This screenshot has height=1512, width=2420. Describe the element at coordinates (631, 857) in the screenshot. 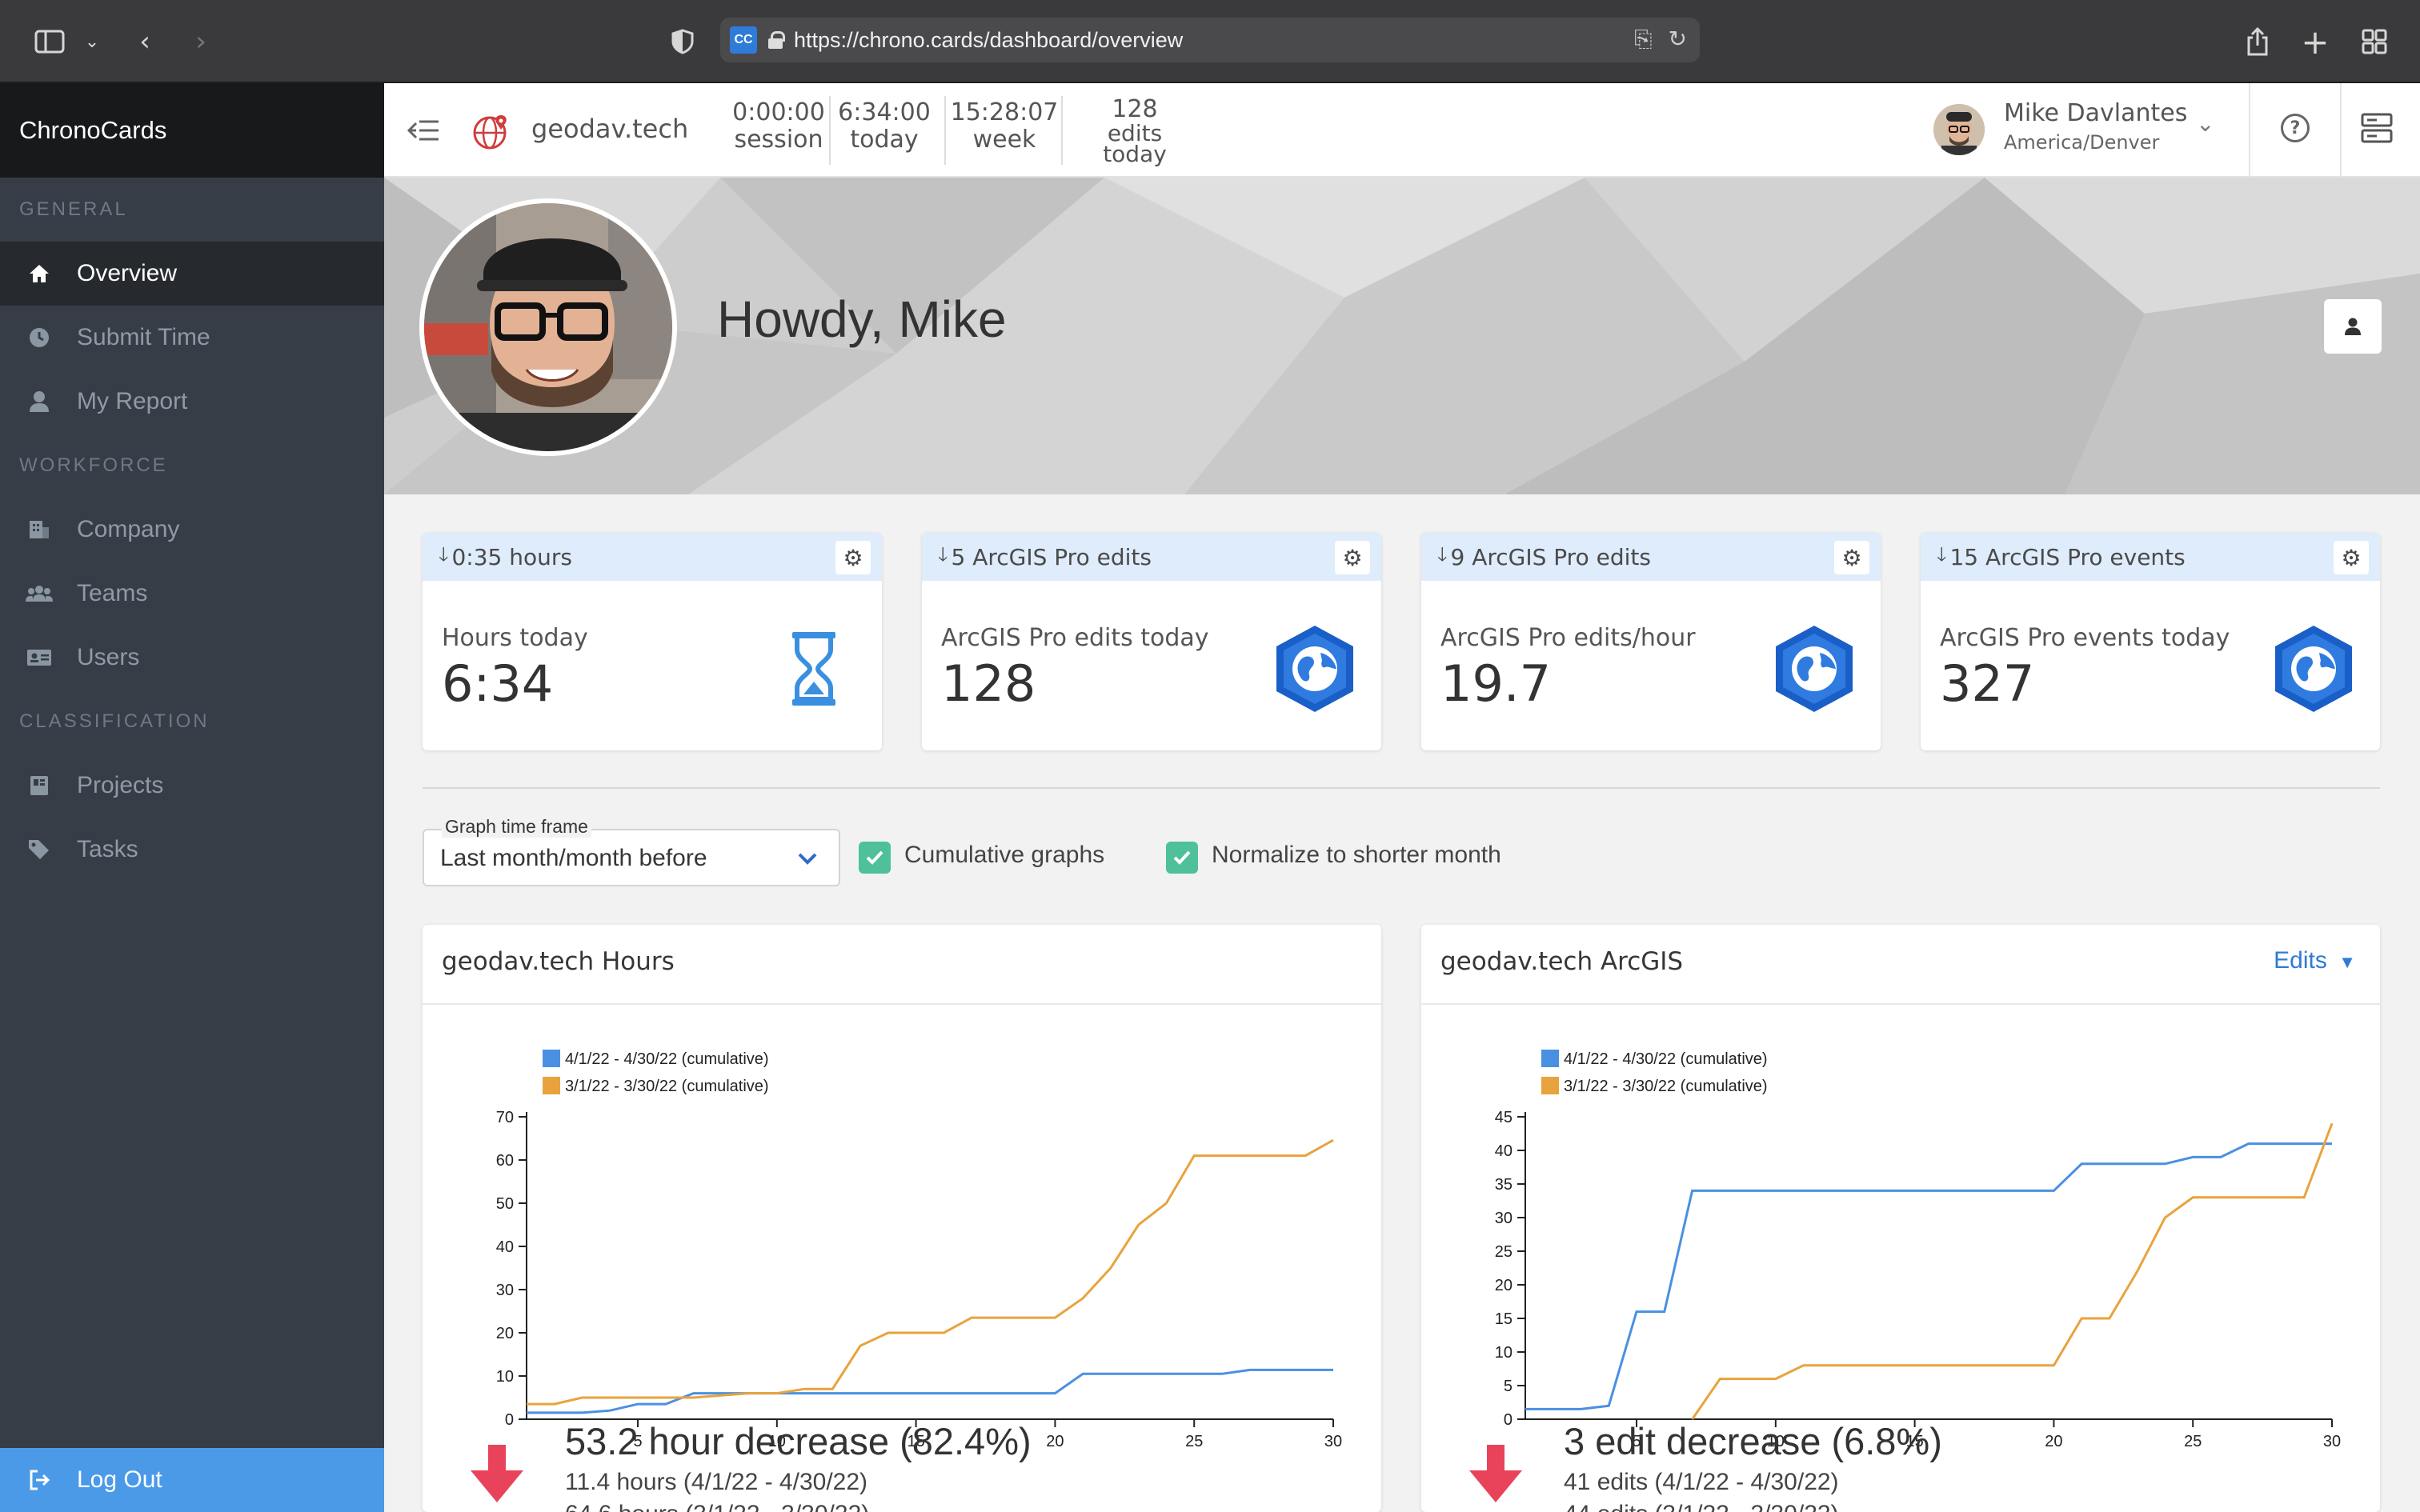

I see `timeframe-select: Last month/month before` at that location.